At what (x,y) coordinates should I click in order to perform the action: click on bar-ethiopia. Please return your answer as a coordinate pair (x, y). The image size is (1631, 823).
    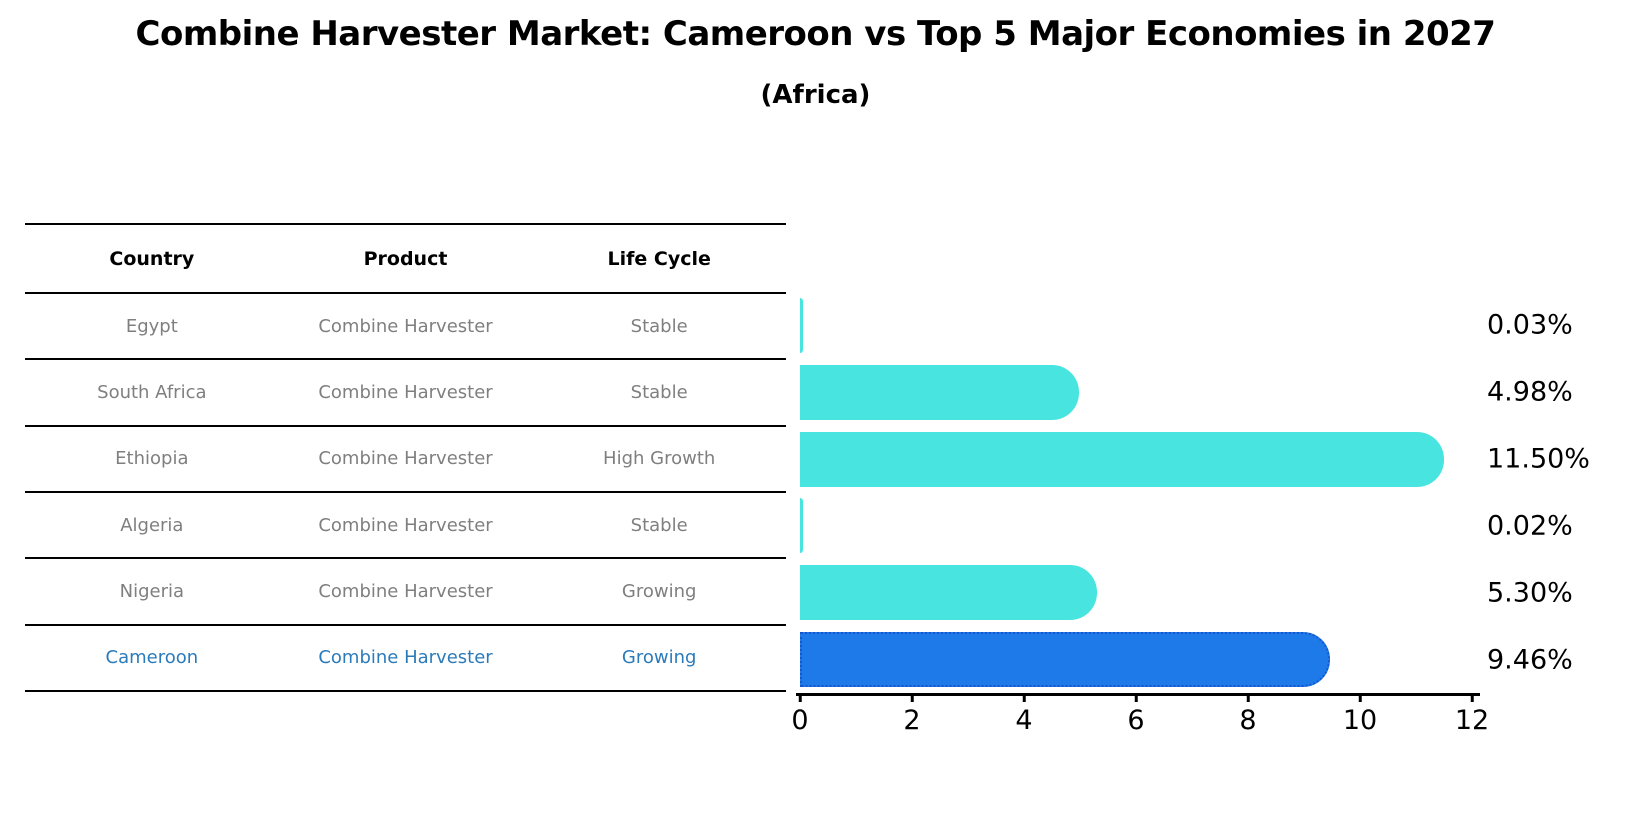
    Looking at the image, I should click on (1122, 459).